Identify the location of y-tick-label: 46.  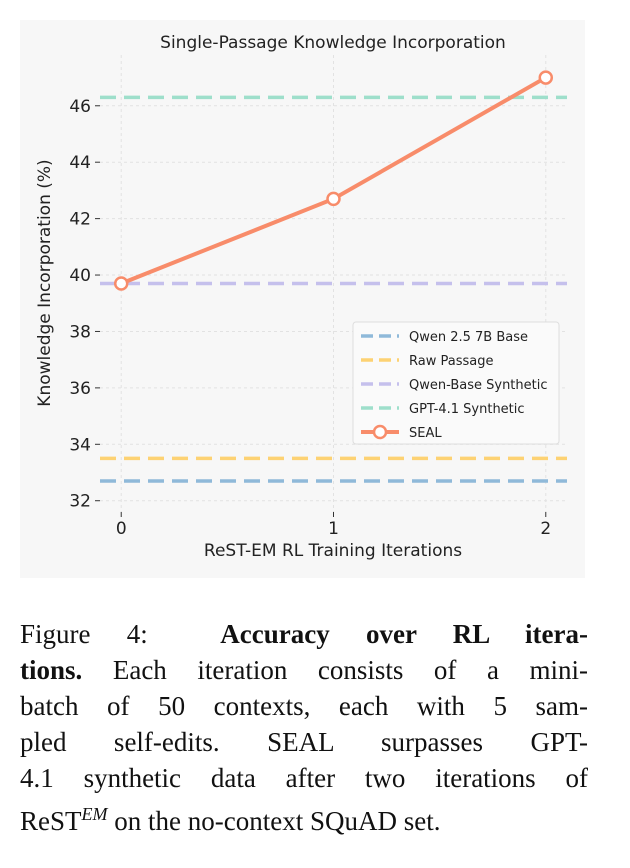
(80, 107).